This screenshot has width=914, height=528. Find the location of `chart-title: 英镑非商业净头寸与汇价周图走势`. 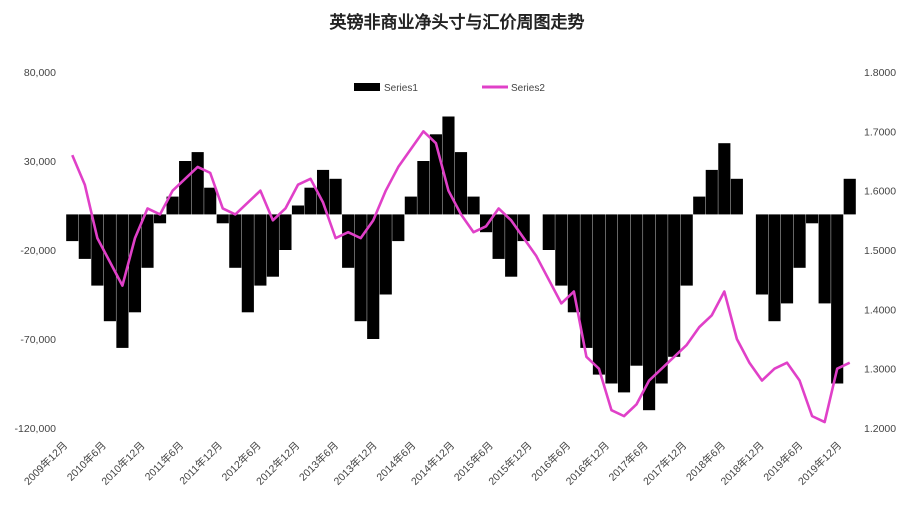

chart-title: 英镑非商业净头寸与汇价周图走势 is located at coordinates (457, 22).